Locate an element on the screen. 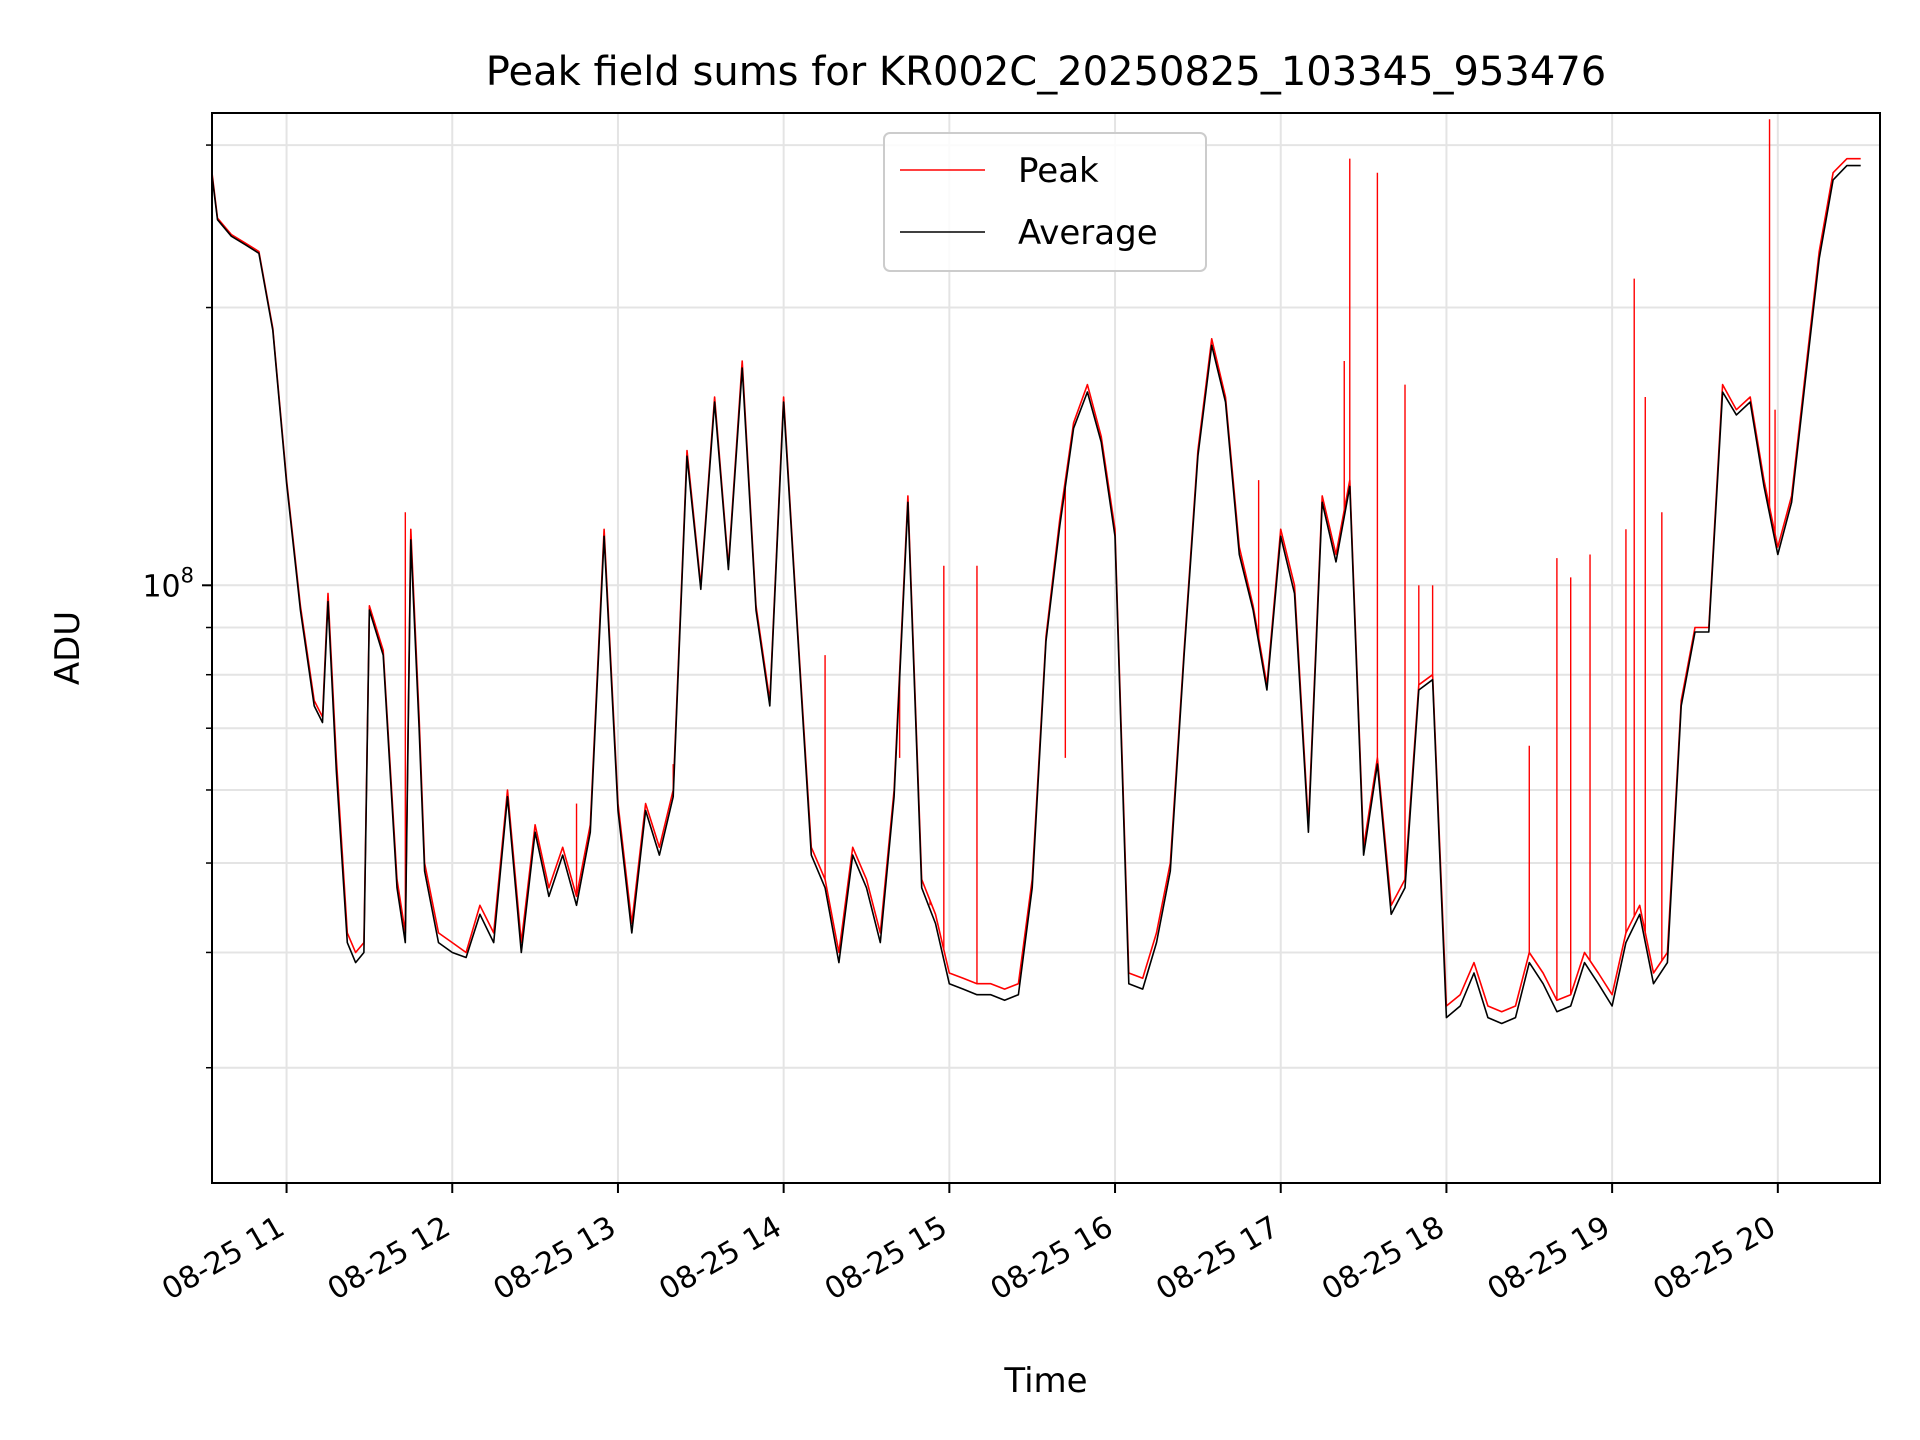  y-axis-label: ADU is located at coordinates (68, 648).